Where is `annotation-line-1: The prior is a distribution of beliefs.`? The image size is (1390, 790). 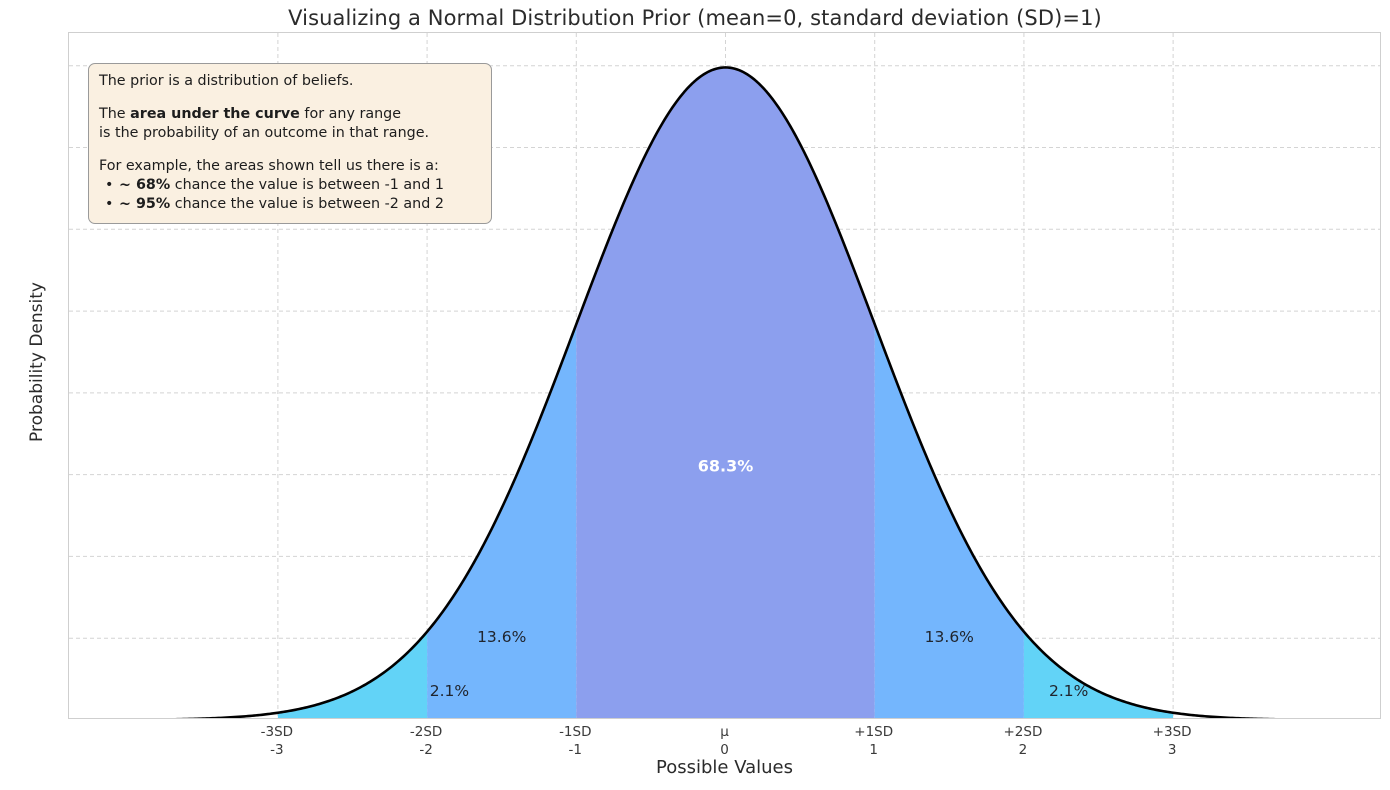
annotation-line-1: The prior is a distribution of beliefs. is located at coordinates (226, 81).